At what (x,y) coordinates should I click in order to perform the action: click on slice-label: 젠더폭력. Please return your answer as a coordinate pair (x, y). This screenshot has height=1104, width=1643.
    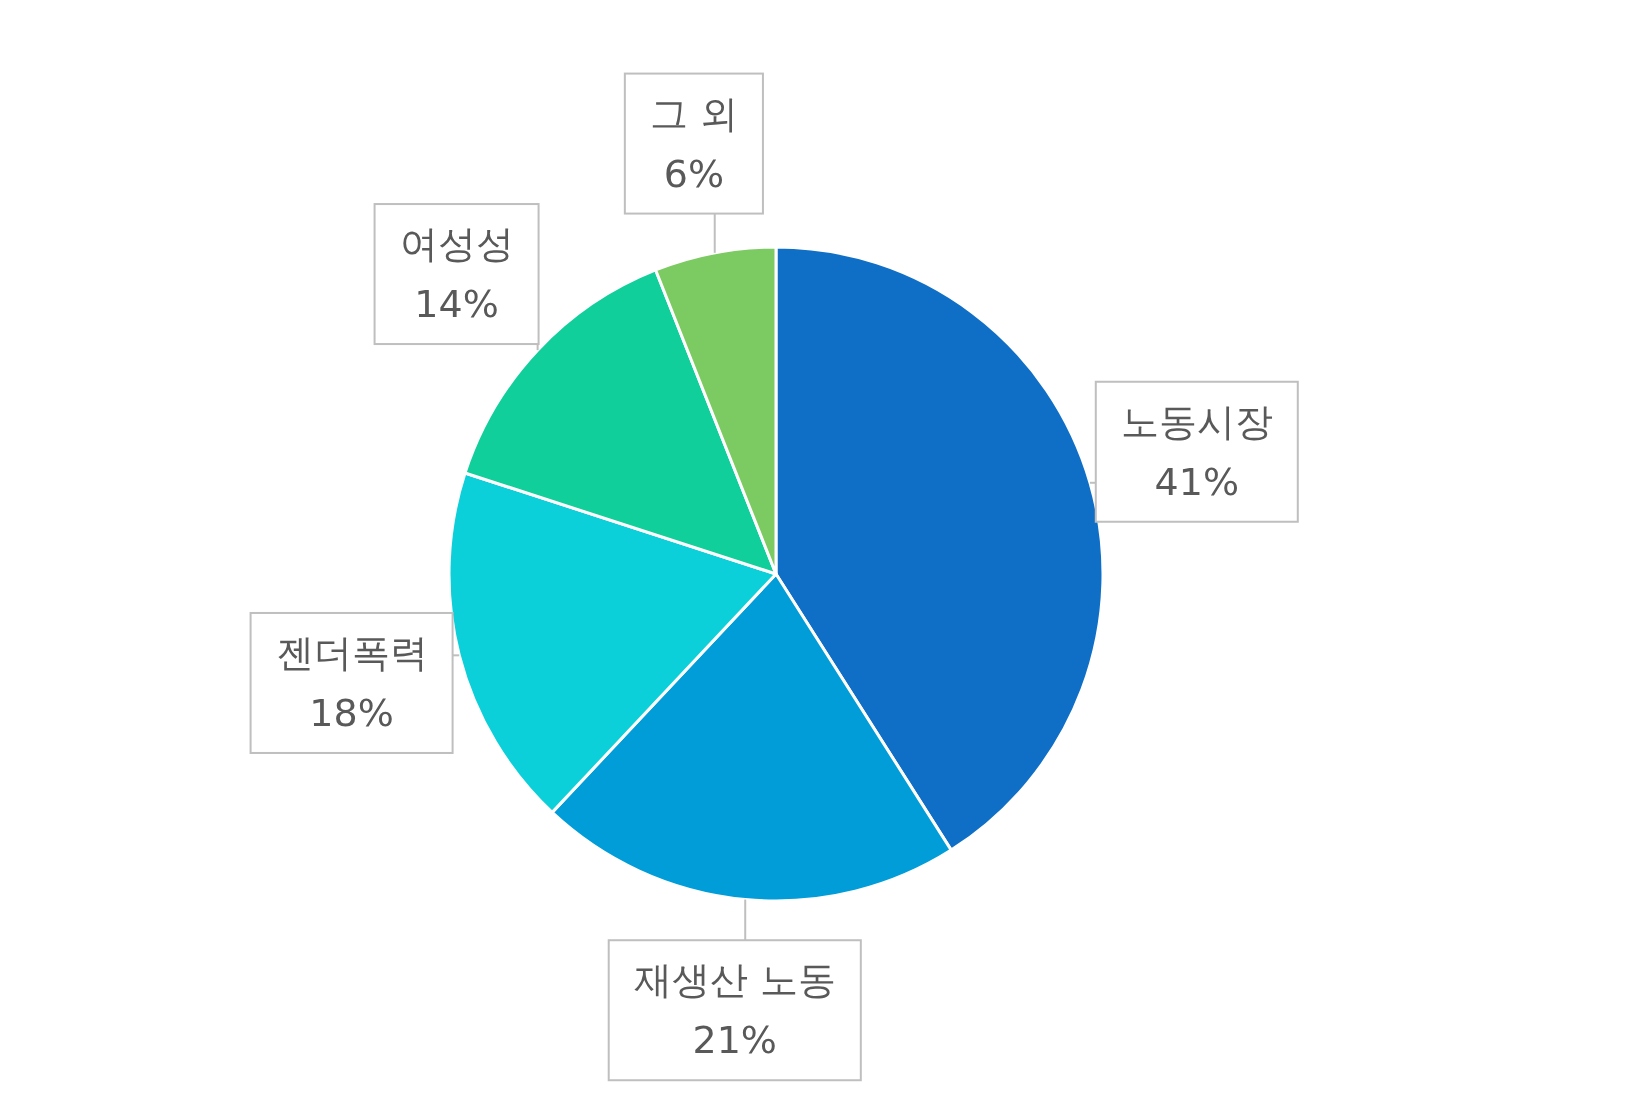
    Looking at the image, I should click on (351, 652).